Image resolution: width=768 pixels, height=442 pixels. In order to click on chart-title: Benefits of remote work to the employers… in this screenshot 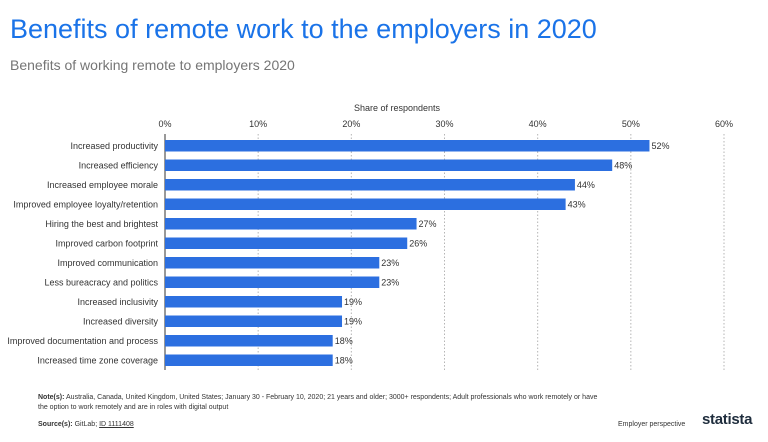, I will do `click(303, 29)`.